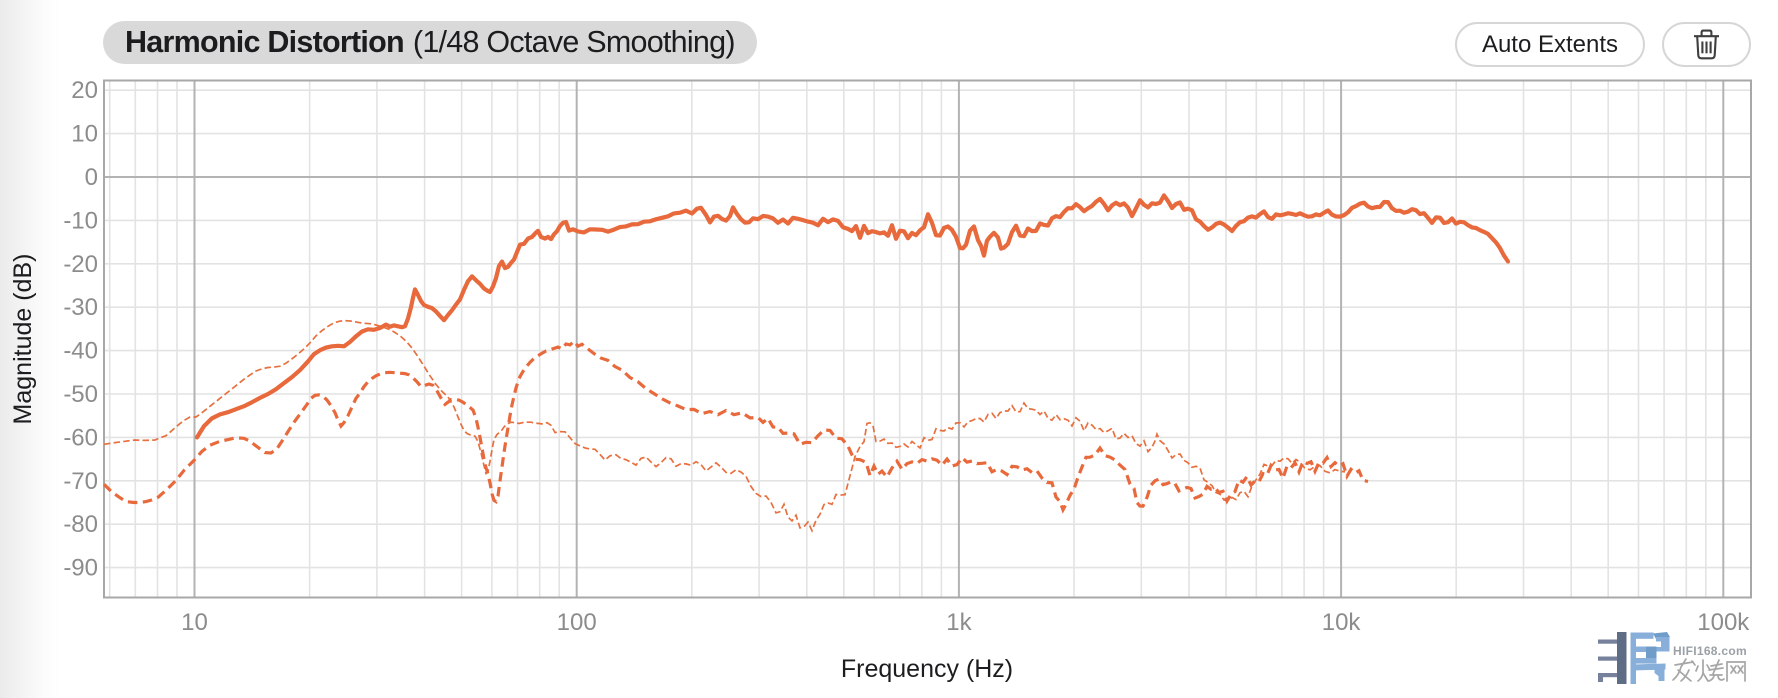 Image resolution: width=1778 pixels, height=698 pixels. I want to click on svg-text: 1k, so click(959, 622).